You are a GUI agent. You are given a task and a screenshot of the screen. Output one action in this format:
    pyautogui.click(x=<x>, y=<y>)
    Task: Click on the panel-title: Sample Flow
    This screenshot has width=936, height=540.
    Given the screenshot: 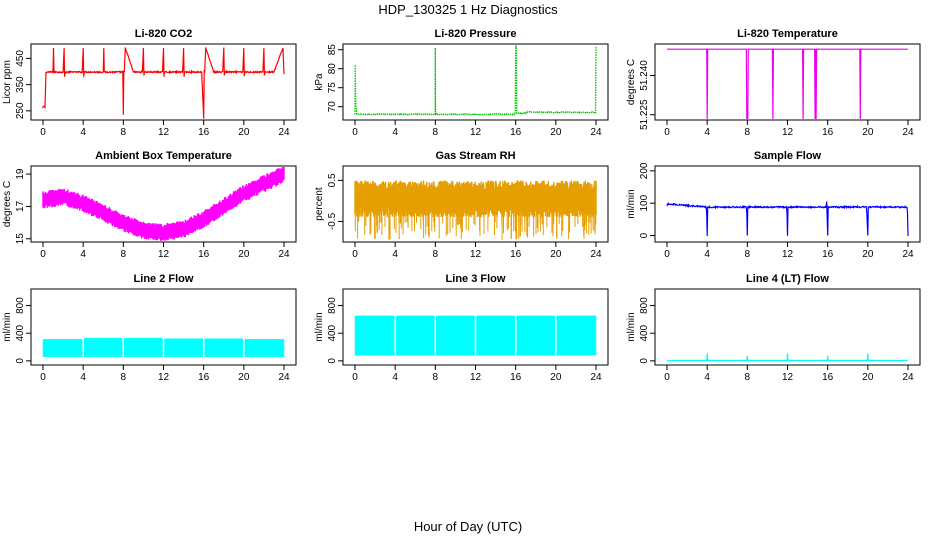 What is the action you would take?
    pyautogui.click(x=788, y=156)
    